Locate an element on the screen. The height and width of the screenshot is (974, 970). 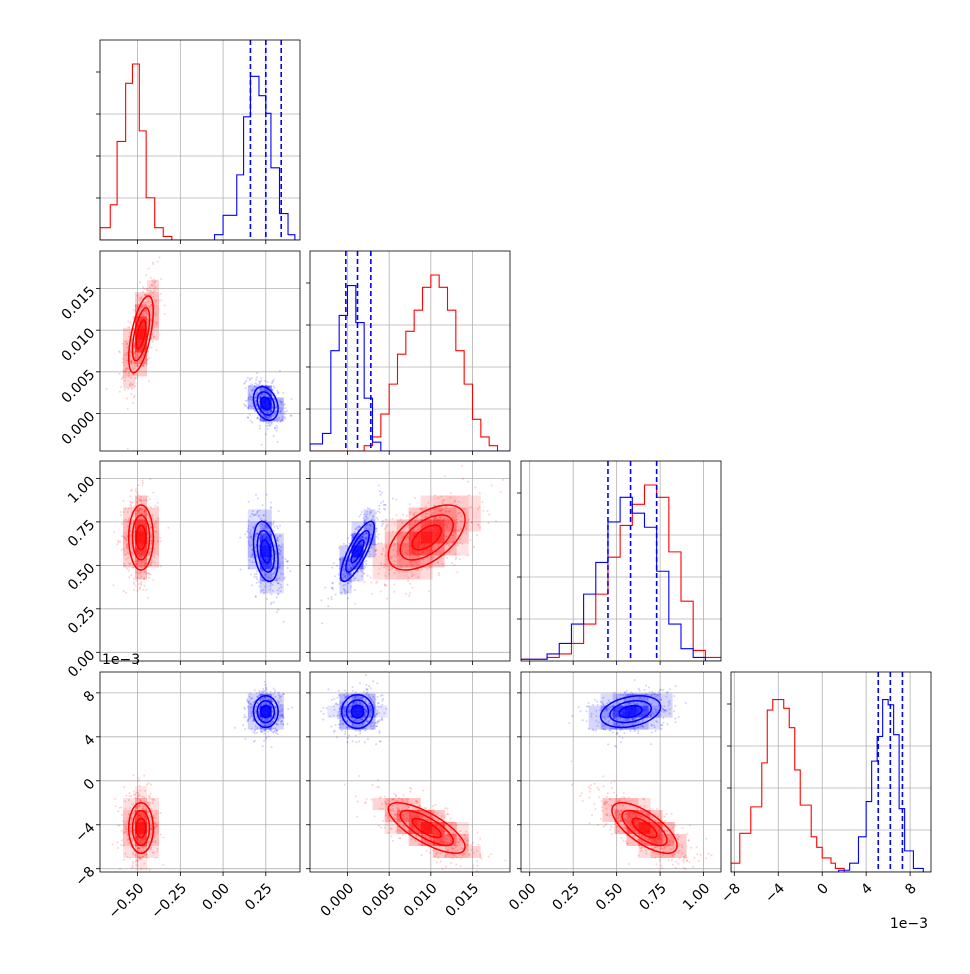
scatter-red is located at coordinates (136, 353).